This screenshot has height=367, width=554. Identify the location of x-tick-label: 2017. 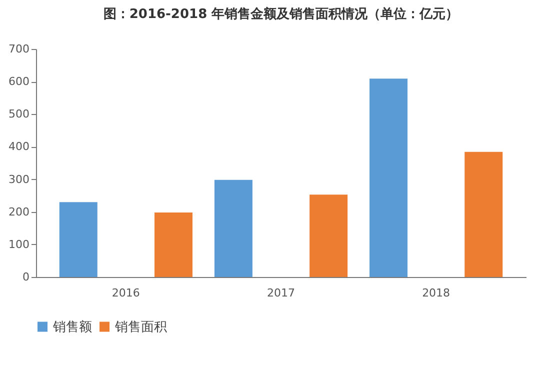
(281, 293).